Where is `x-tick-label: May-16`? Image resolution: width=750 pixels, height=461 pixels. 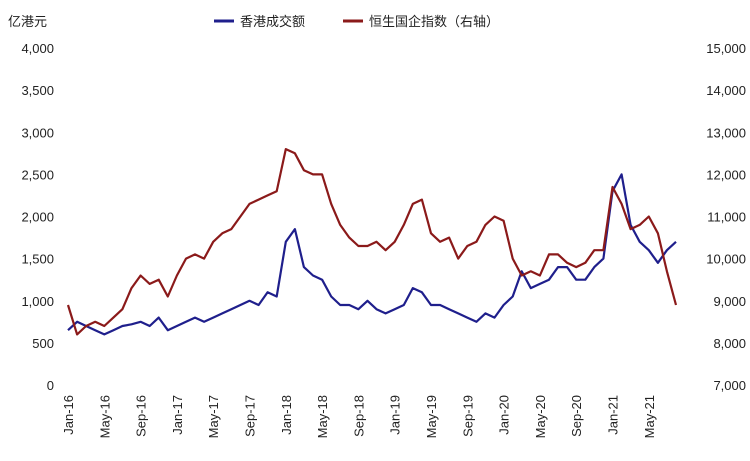
x-tick-label: May-16 is located at coordinates (104, 416).